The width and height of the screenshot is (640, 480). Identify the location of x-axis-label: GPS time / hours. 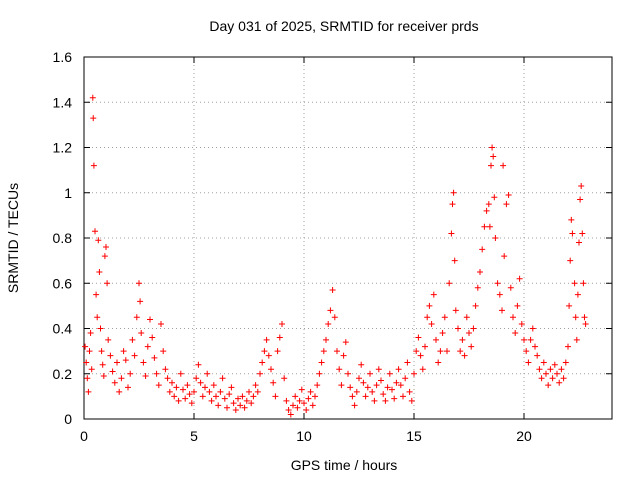
(344, 465).